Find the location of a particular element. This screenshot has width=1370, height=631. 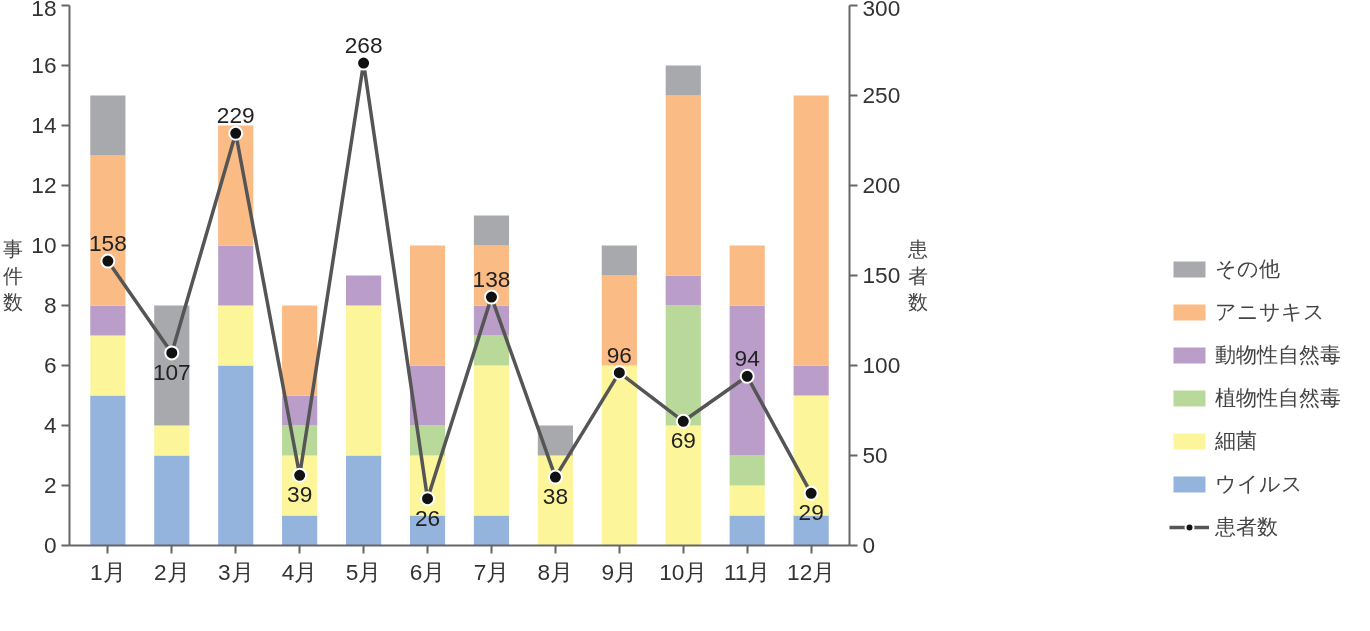

y-tick-label: 12 is located at coordinates (44, 185).